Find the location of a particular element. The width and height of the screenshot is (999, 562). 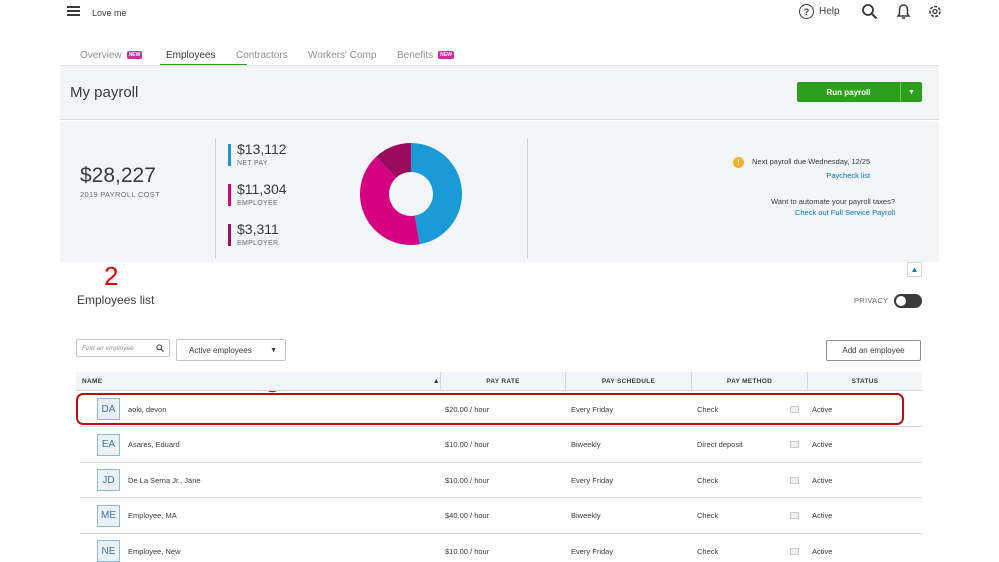

tab-benefits: Benefits NEW is located at coordinates (425, 55).